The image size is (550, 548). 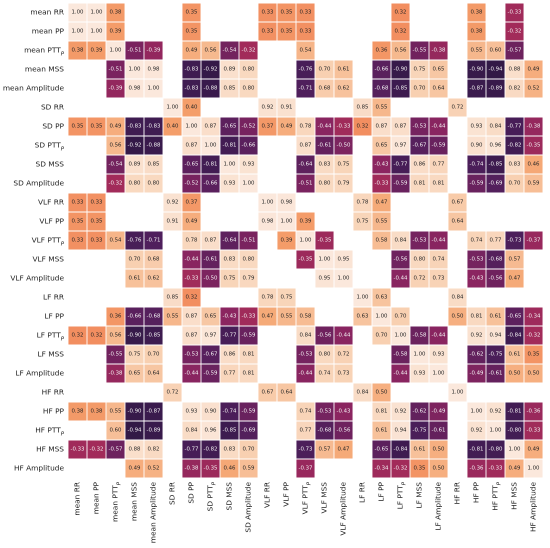 What do you see at coordinates (211, 184) in the screenshot?
I see `cell-value-label: -0.66` at bounding box center [211, 184].